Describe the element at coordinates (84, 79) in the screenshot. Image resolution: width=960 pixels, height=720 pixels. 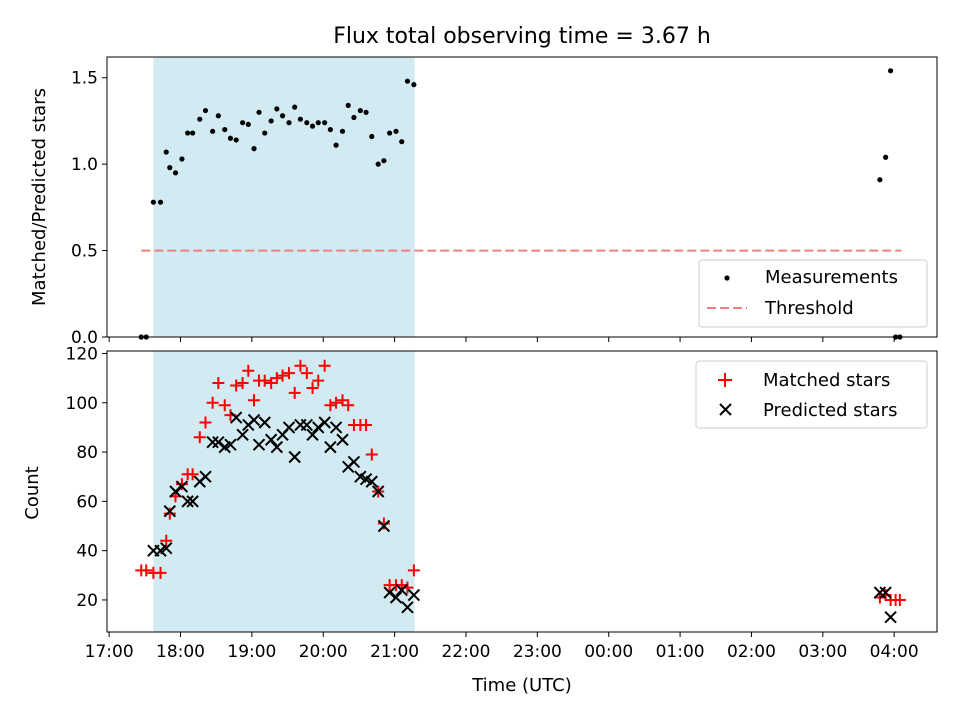
I see `top-y-tick-label: 1.5` at that location.